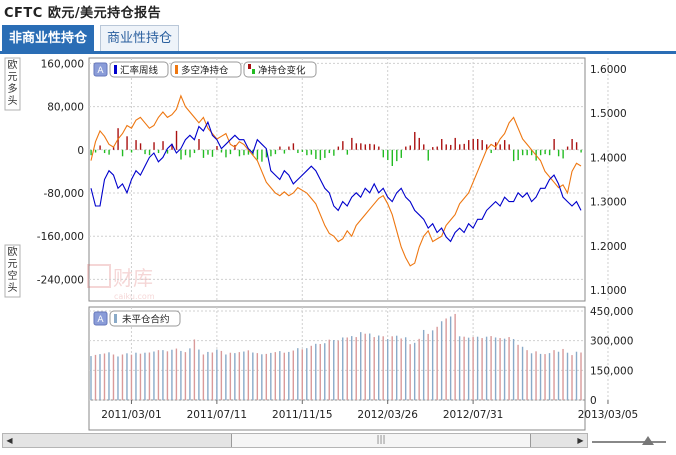 This screenshot has width=676, height=455. I want to click on legend-item-rate, so click(139, 69).